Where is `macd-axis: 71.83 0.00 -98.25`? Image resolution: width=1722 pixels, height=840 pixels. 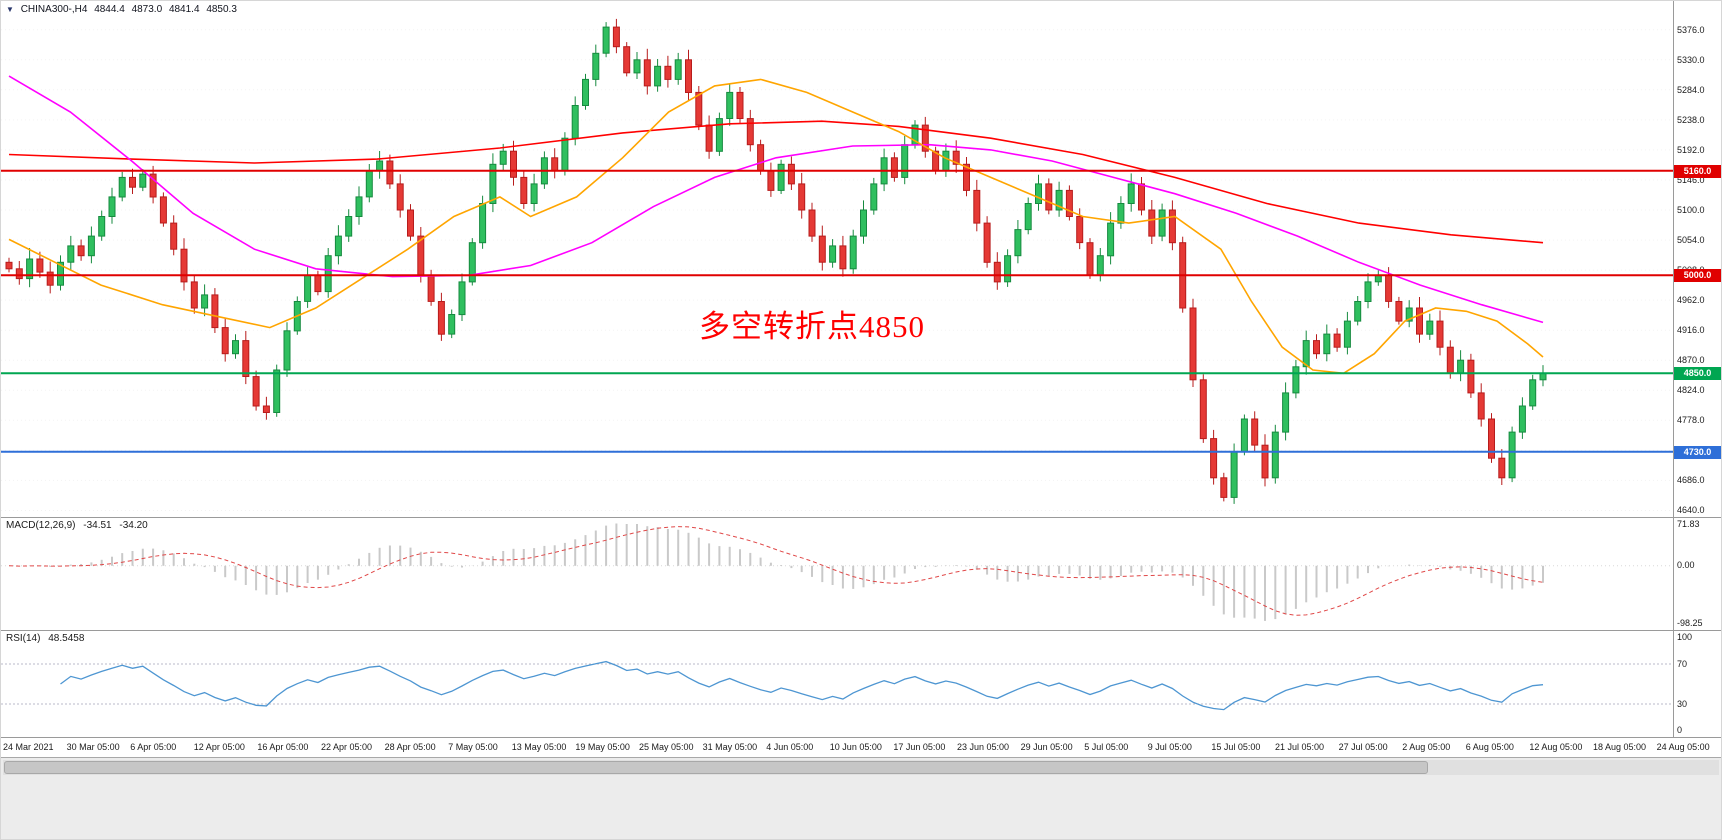
macd-axis: 71.83 0.00 -98.25 is located at coordinates (1697, 574).